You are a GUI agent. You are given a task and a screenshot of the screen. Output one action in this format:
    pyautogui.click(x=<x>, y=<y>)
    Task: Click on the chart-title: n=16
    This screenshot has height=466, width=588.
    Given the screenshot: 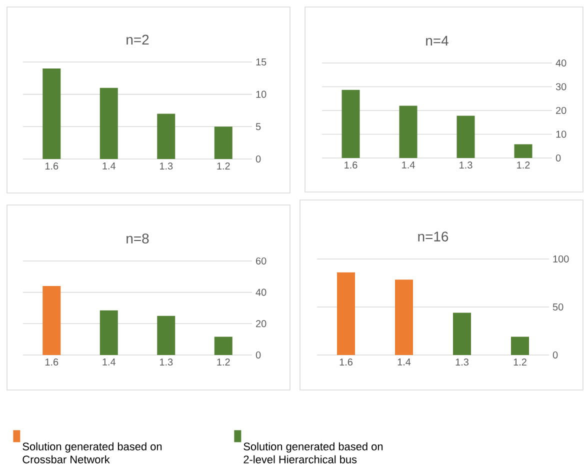 What is the action you would take?
    pyautogui.click(x=433, y=237)
    